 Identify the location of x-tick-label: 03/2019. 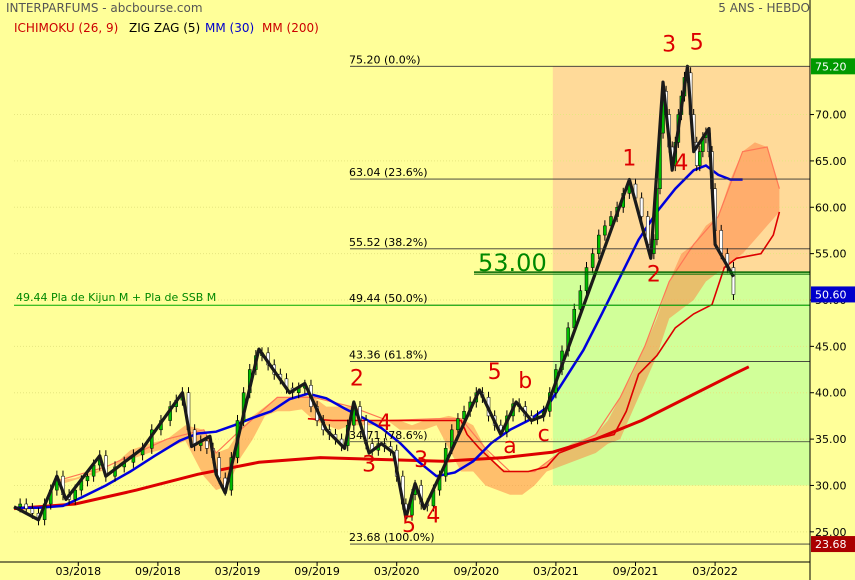
(238, 571).